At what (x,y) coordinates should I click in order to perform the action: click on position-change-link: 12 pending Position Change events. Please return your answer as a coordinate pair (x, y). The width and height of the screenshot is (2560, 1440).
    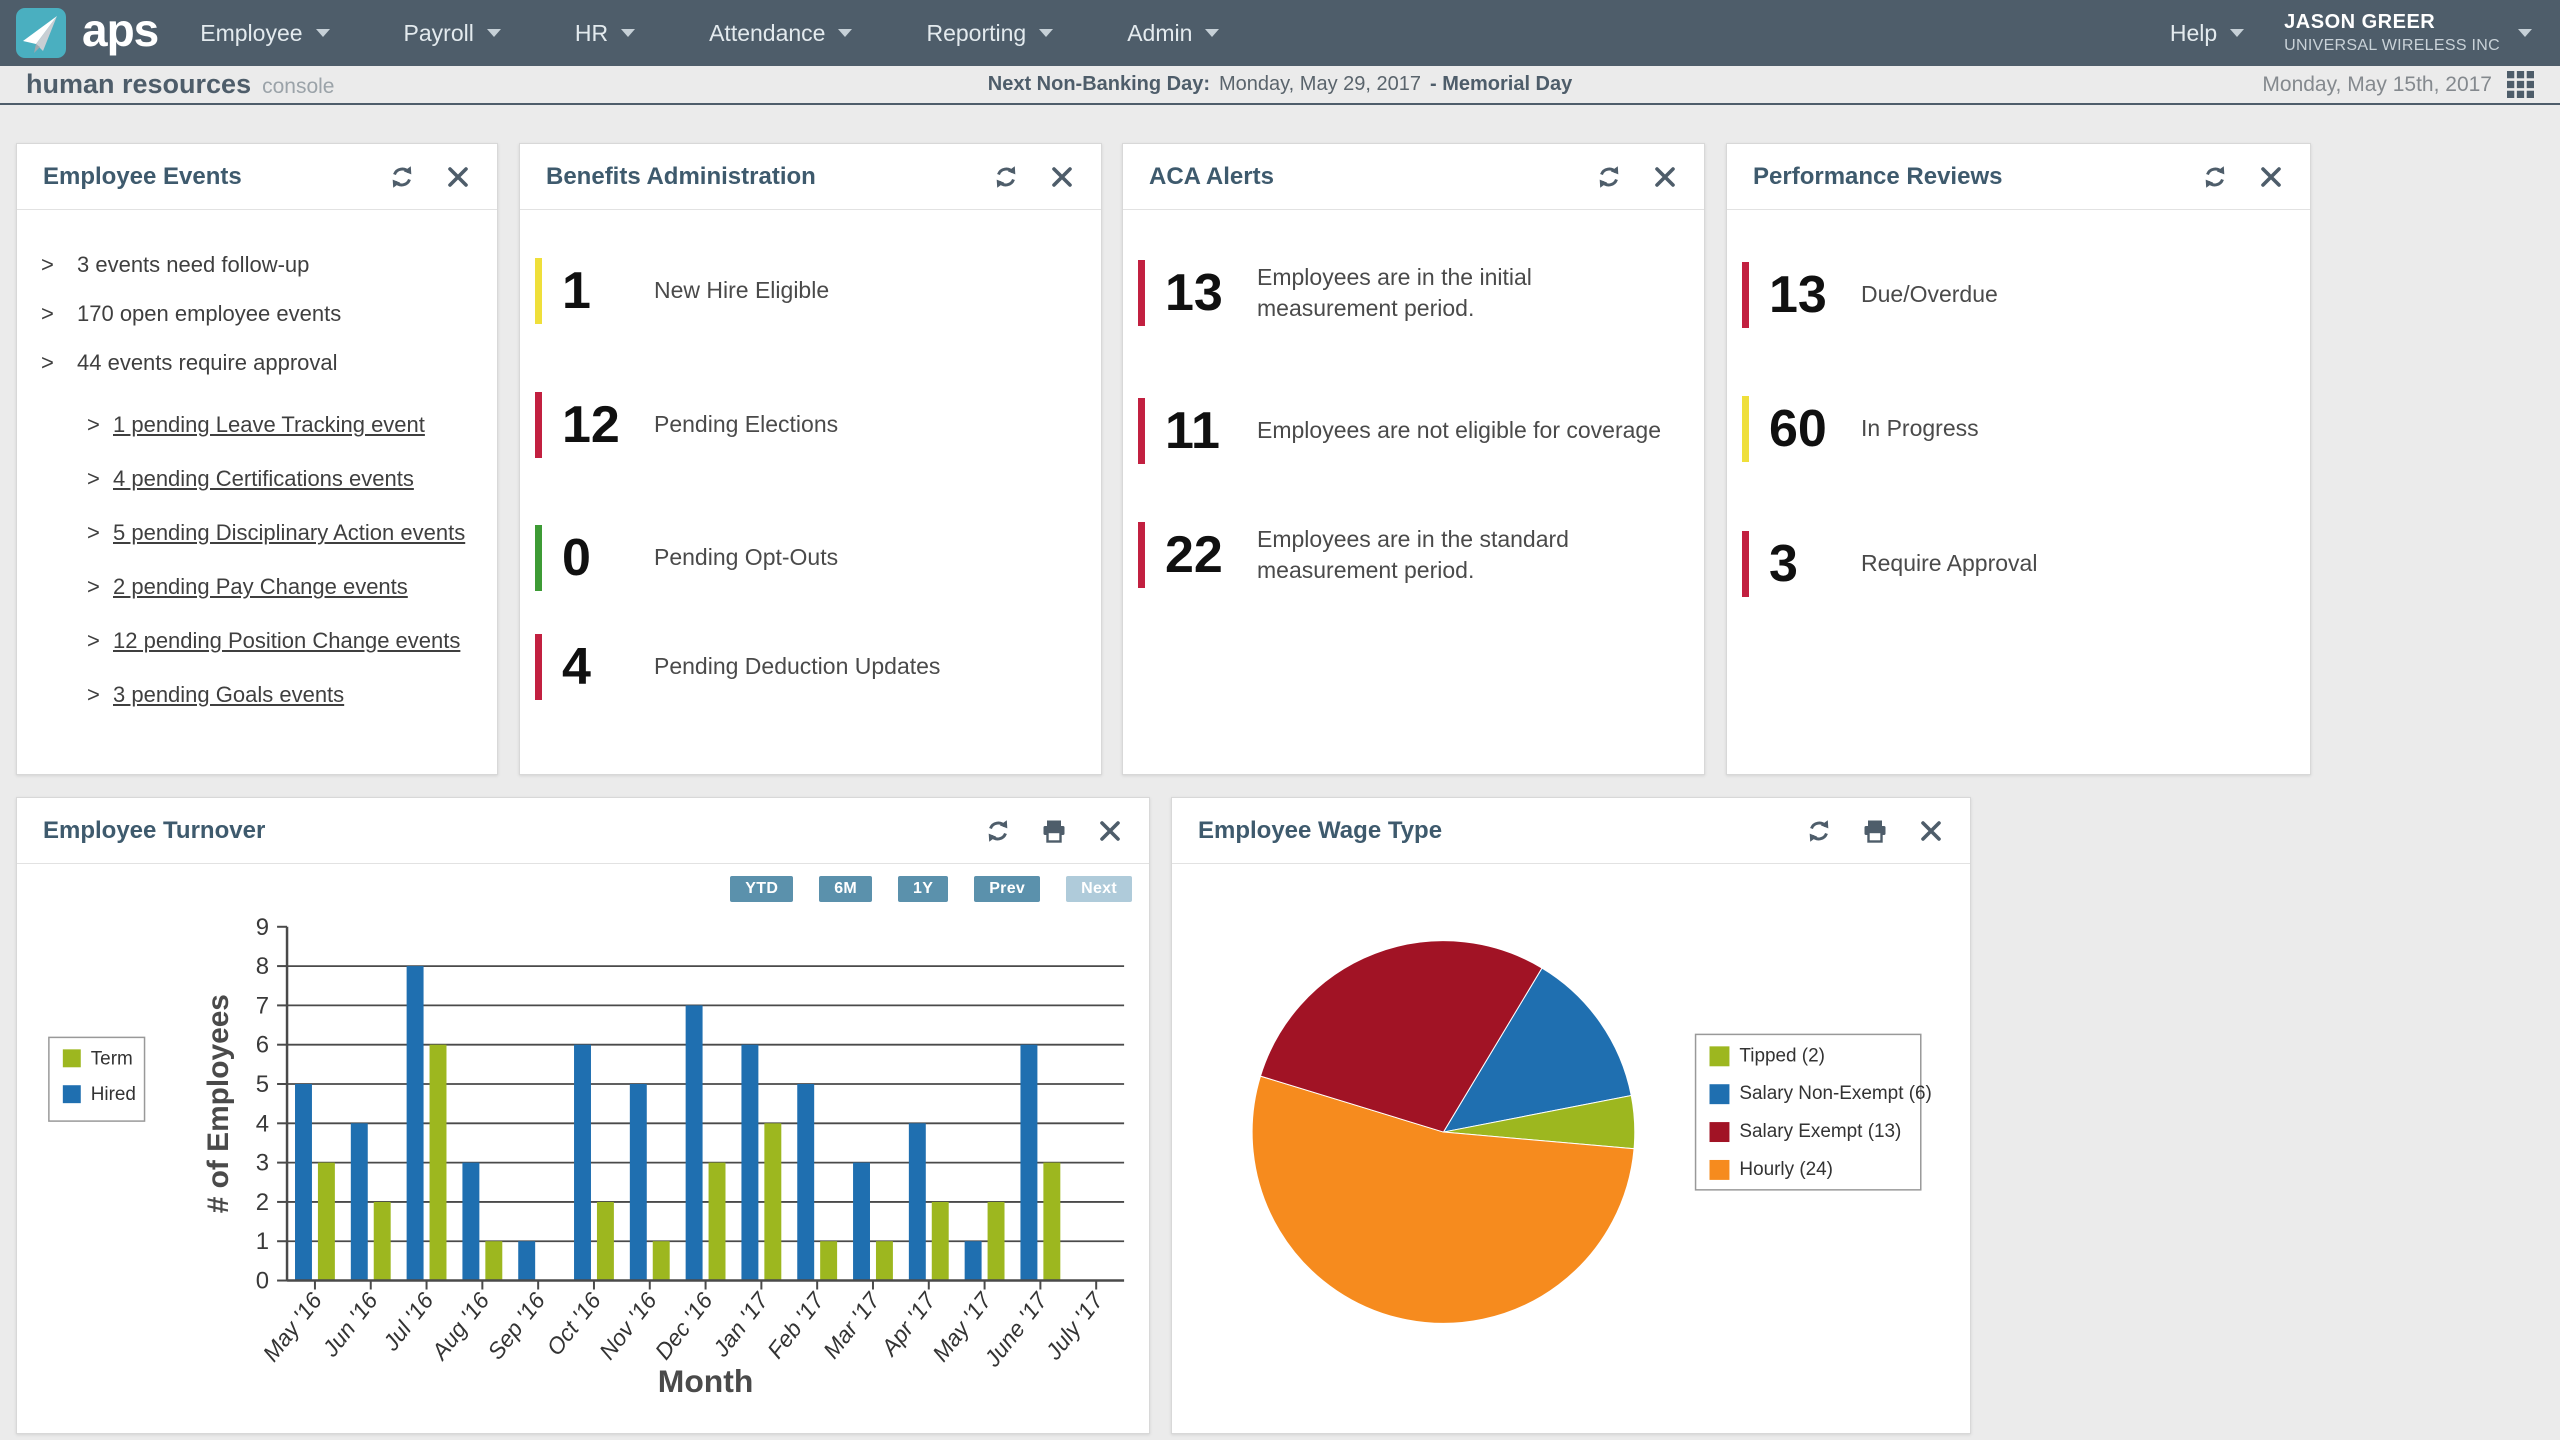
    Looking at the image, I should click on (287, 640).